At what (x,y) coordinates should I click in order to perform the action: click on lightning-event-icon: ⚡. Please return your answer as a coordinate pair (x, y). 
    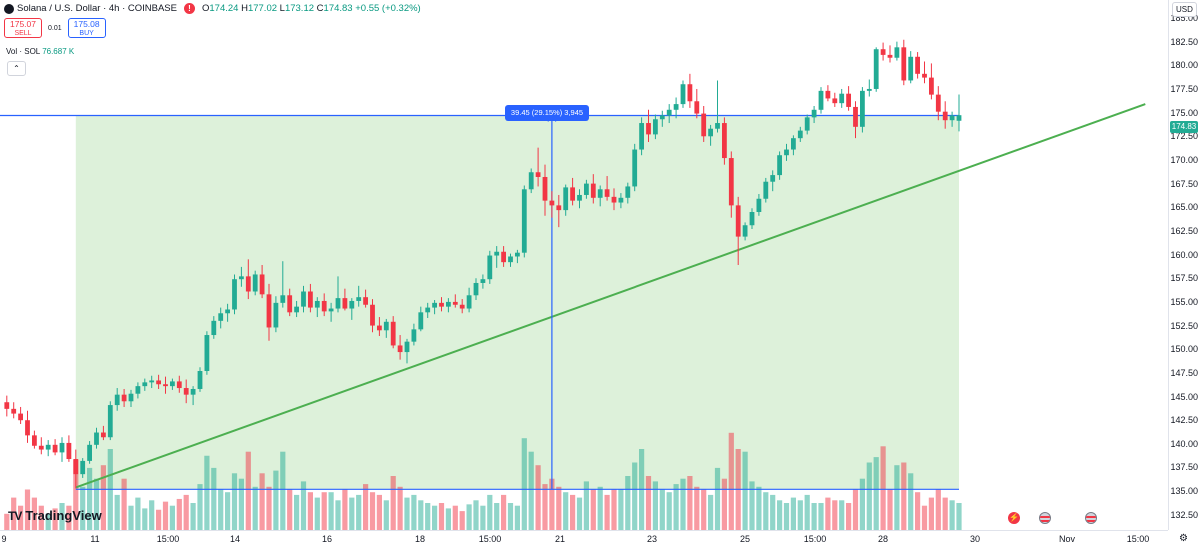
    Looking at the image, I should click on (1014, 518).